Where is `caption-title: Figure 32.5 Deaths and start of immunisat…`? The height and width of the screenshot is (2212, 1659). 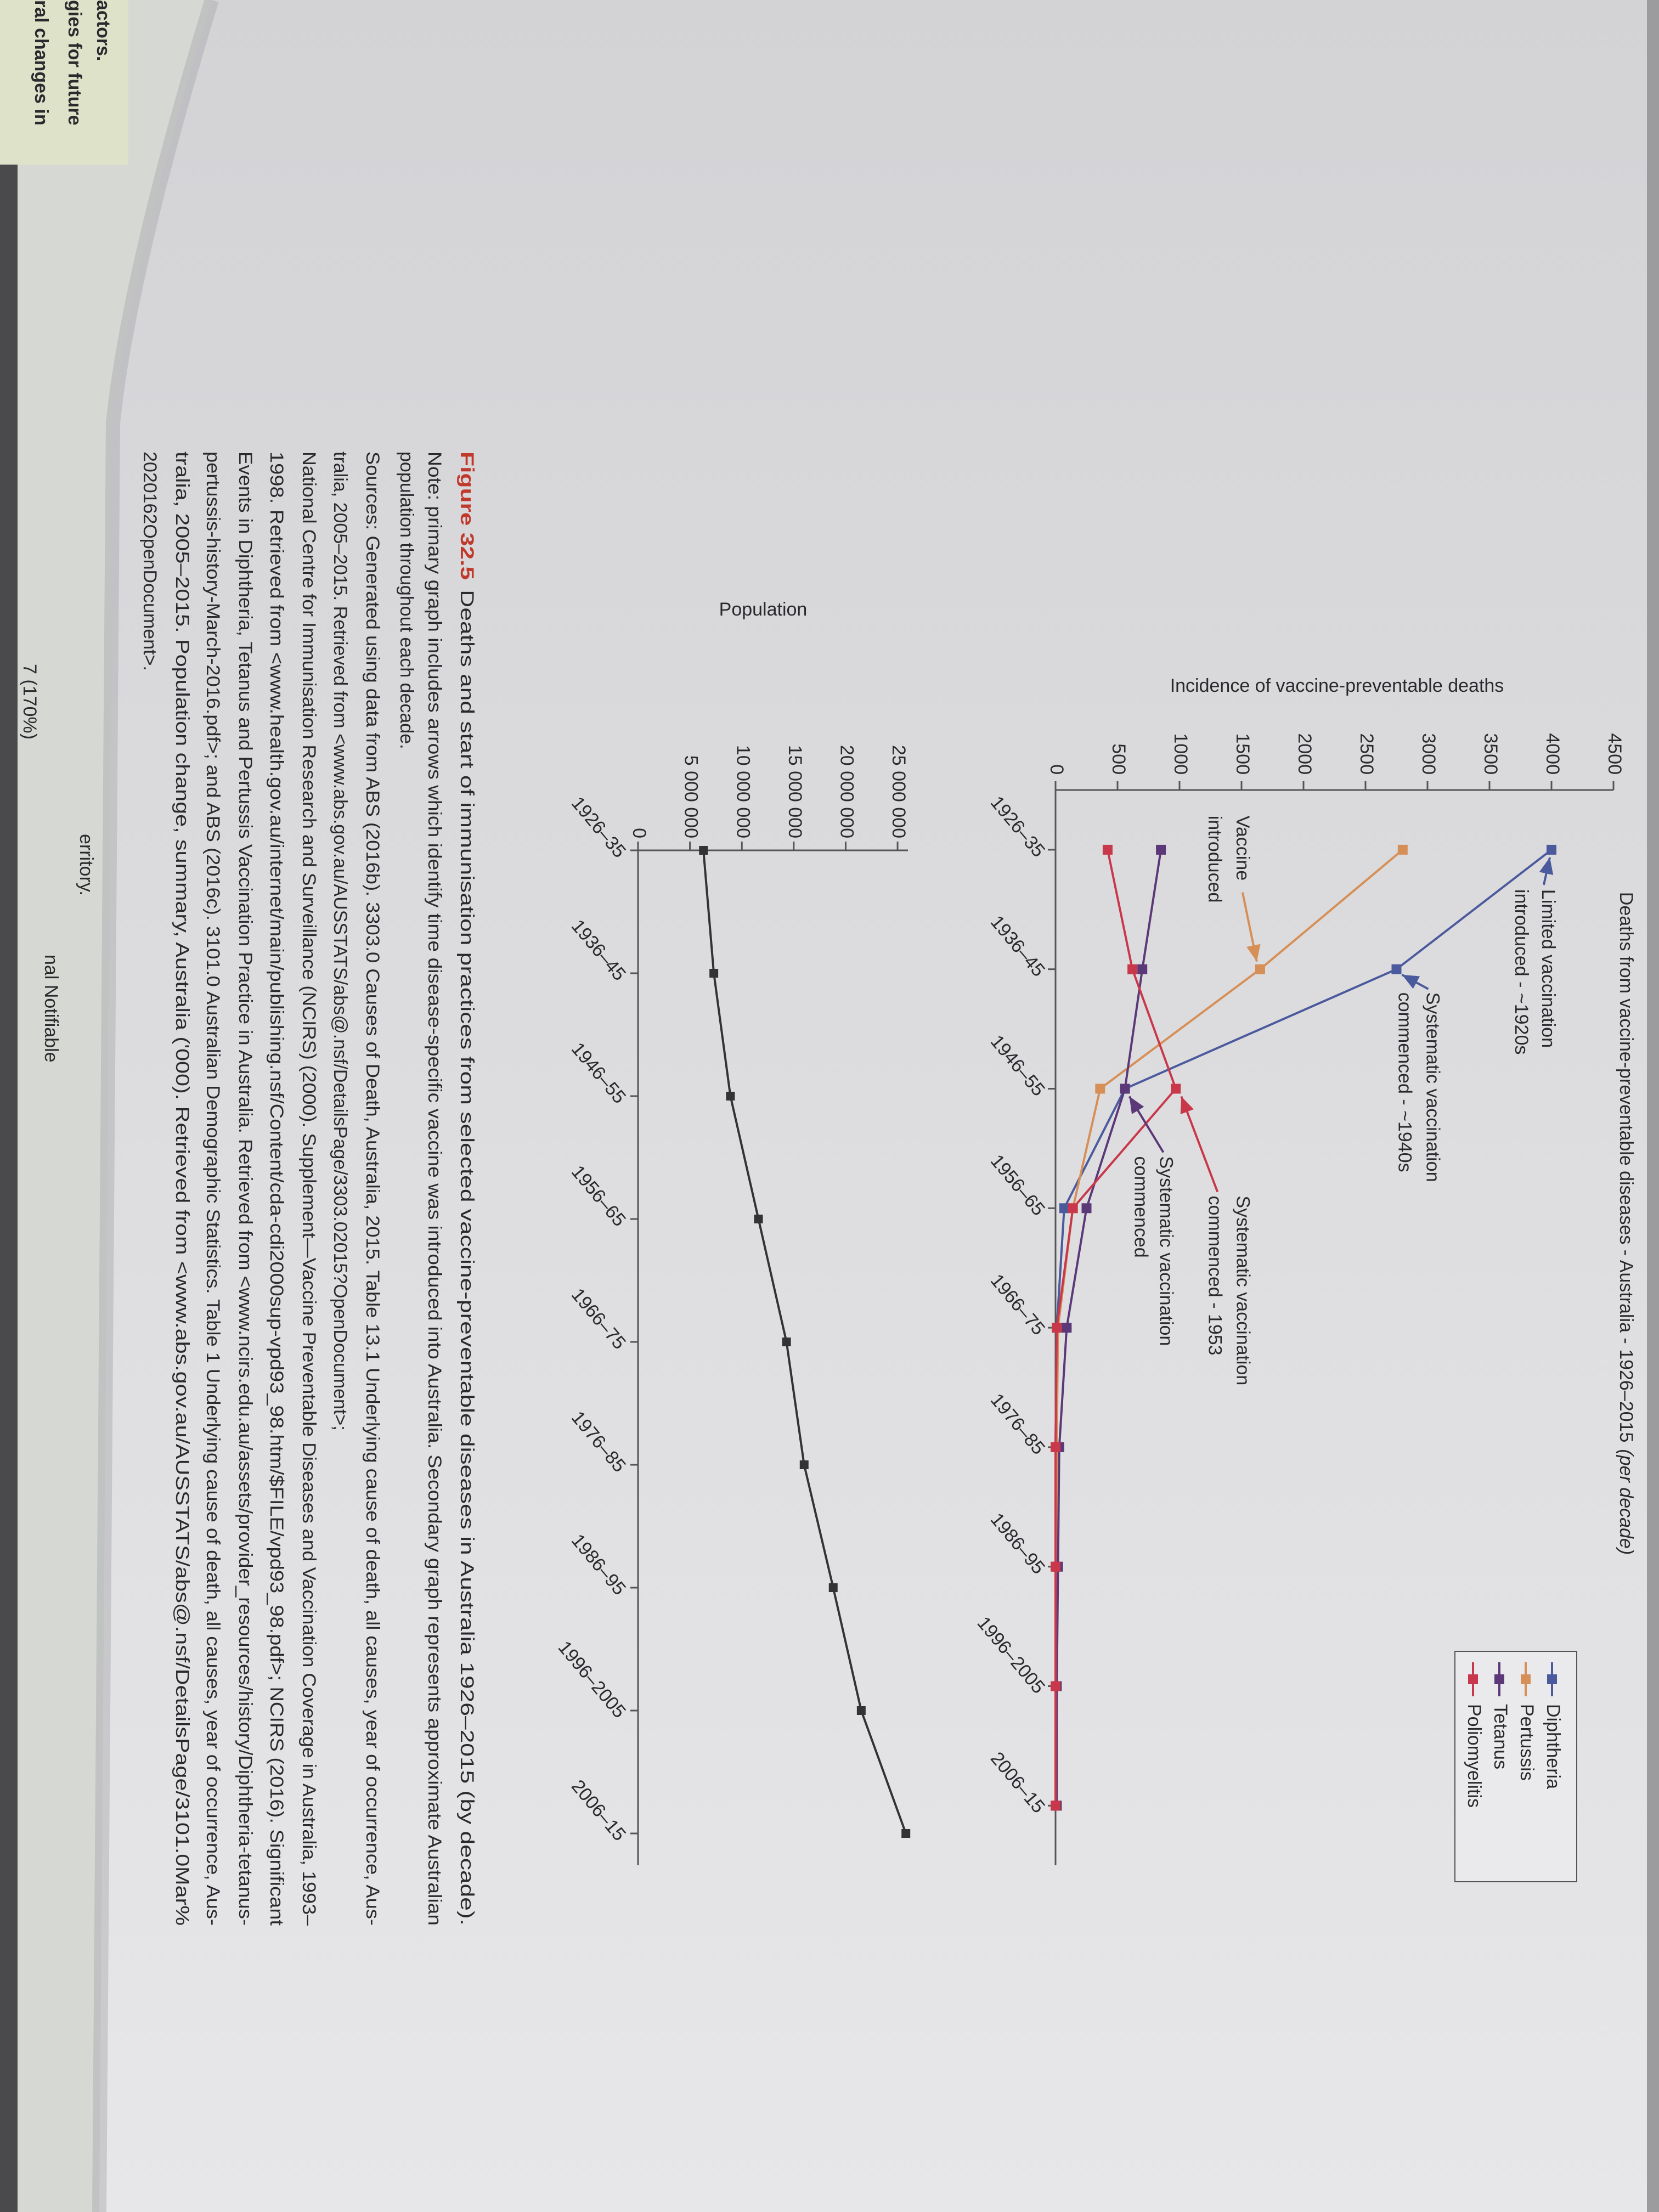
caption-title: Figure 32.5 Deaths and start of immunisat… is located at coordinates (466, 1189).